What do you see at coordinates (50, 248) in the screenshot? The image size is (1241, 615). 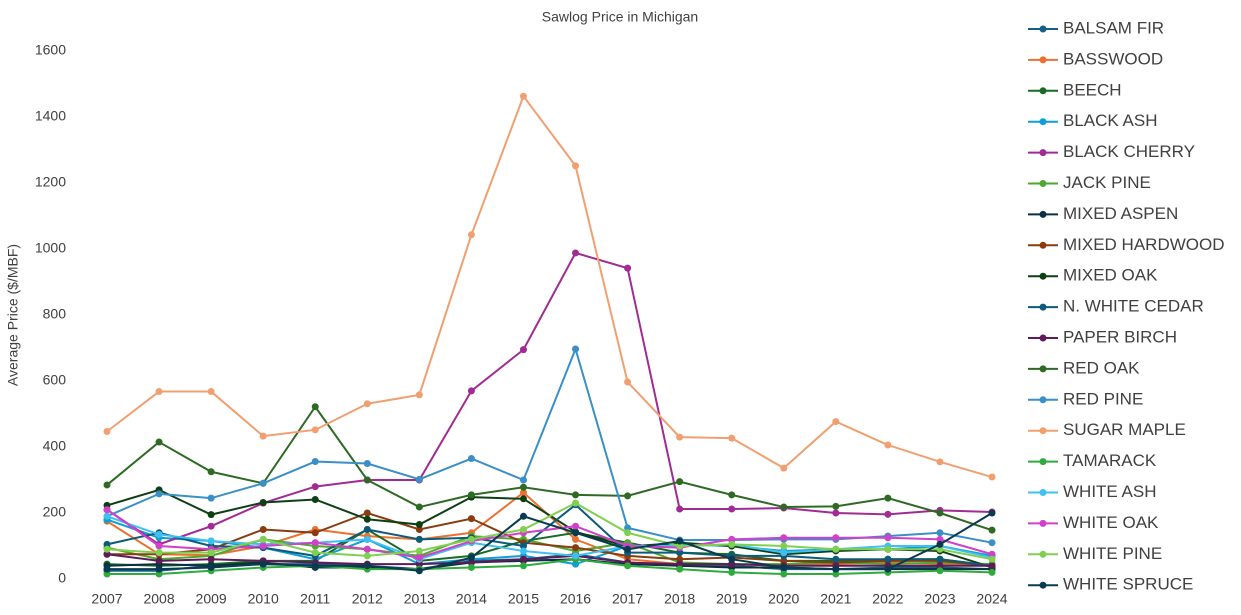 I see `y-tick-label: 1000` at bounding box center [50, 248].